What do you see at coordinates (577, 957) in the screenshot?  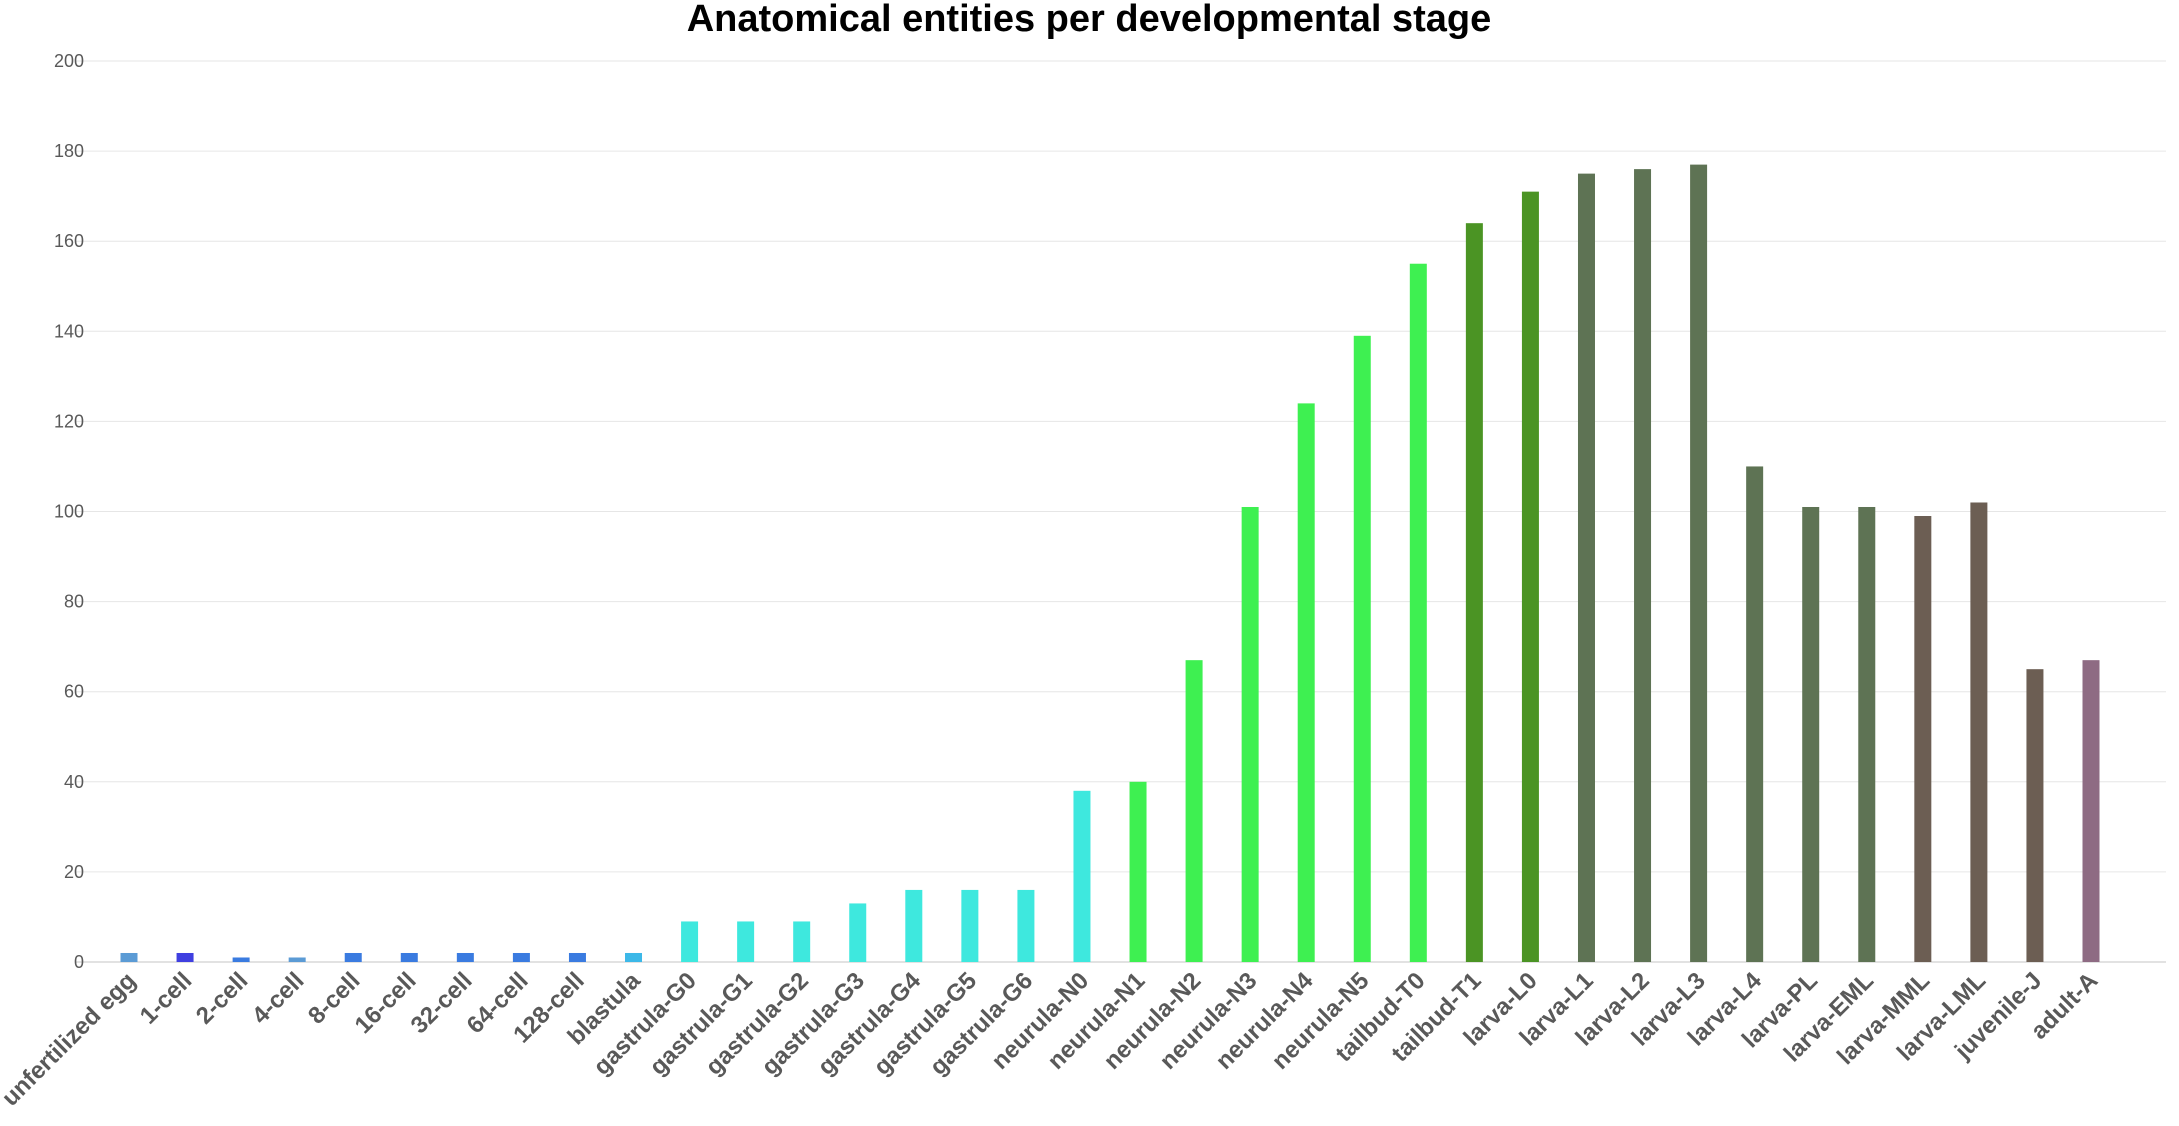 I see `bar-128-cell` at bounding box center [577, 957].